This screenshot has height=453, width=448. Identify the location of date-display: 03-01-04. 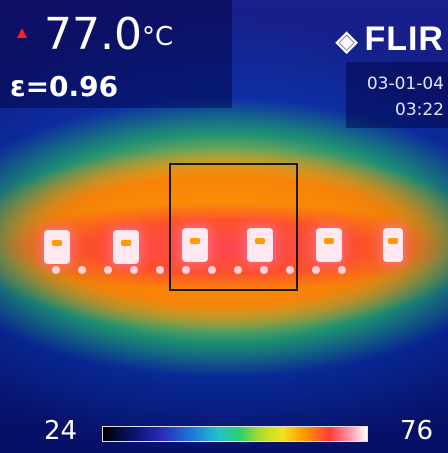
(405, 84).